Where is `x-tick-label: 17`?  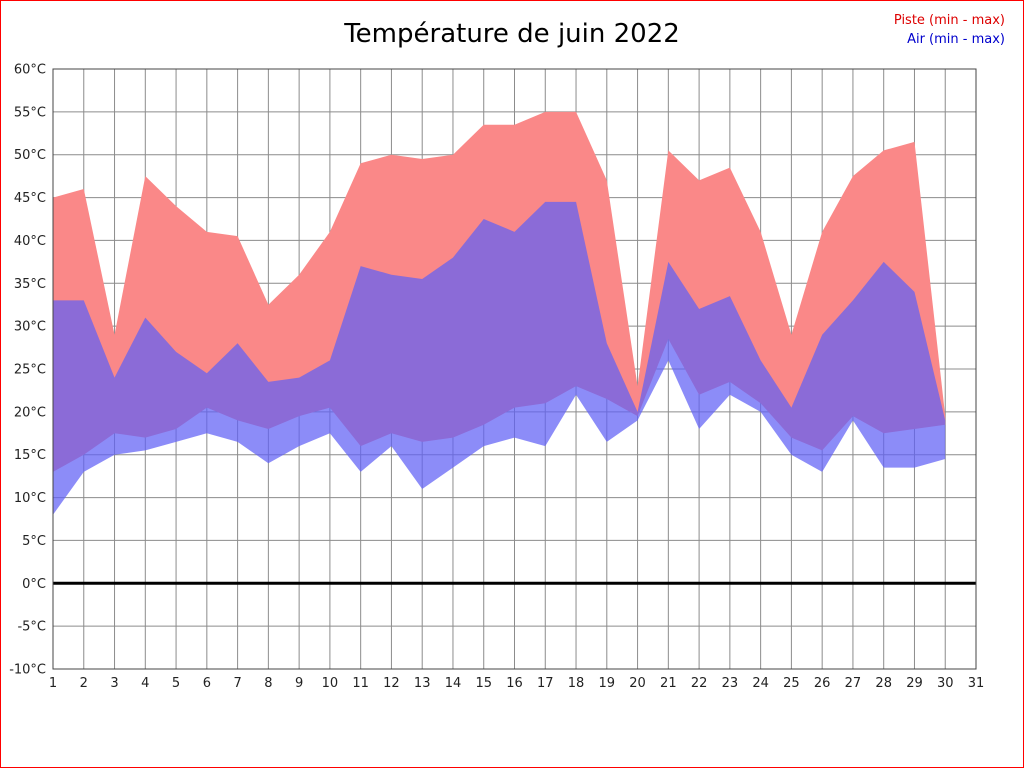 x-tick-label: 17 is located at coordinates (545, 683).